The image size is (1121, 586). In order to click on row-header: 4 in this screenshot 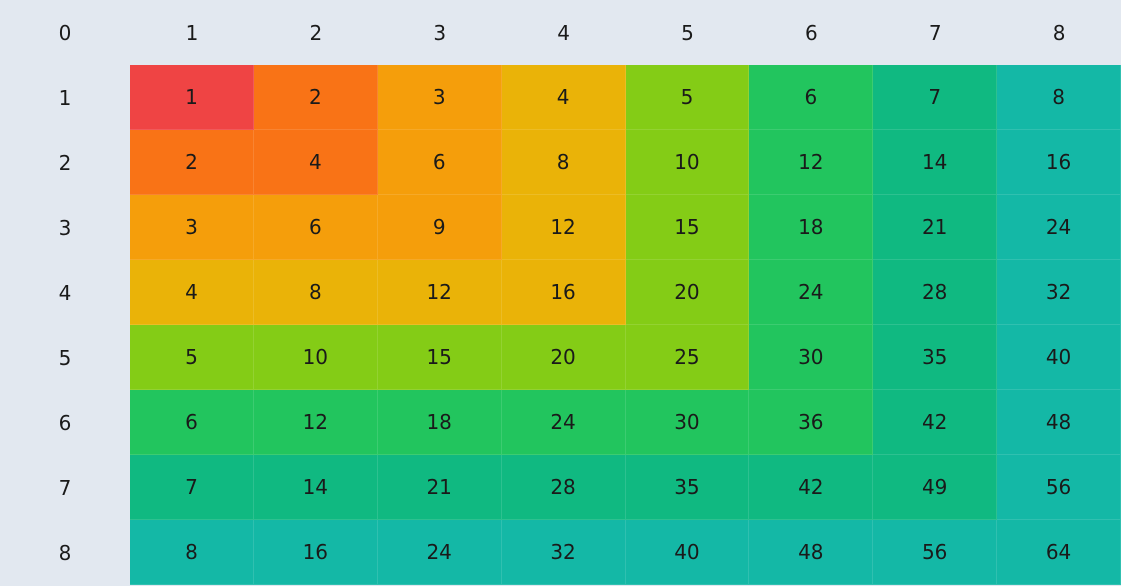, I will do `click(65, 292)`.